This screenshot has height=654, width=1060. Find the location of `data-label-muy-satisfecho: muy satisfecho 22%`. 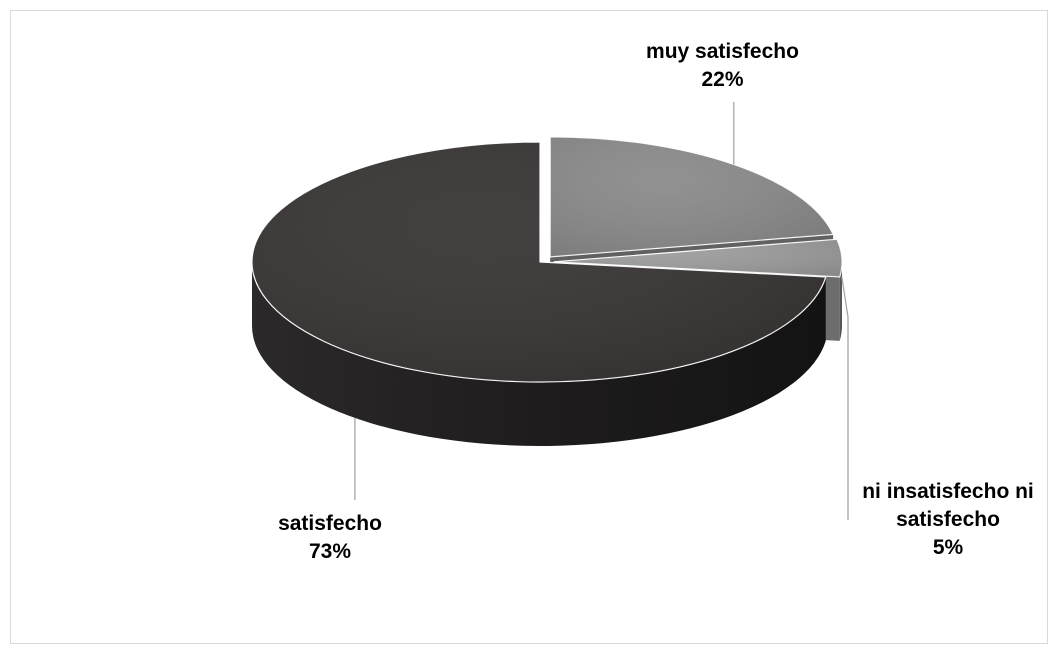

data-label-muy-satisfecho: muy satisfecho 22% is located at coordinates (722, 66).